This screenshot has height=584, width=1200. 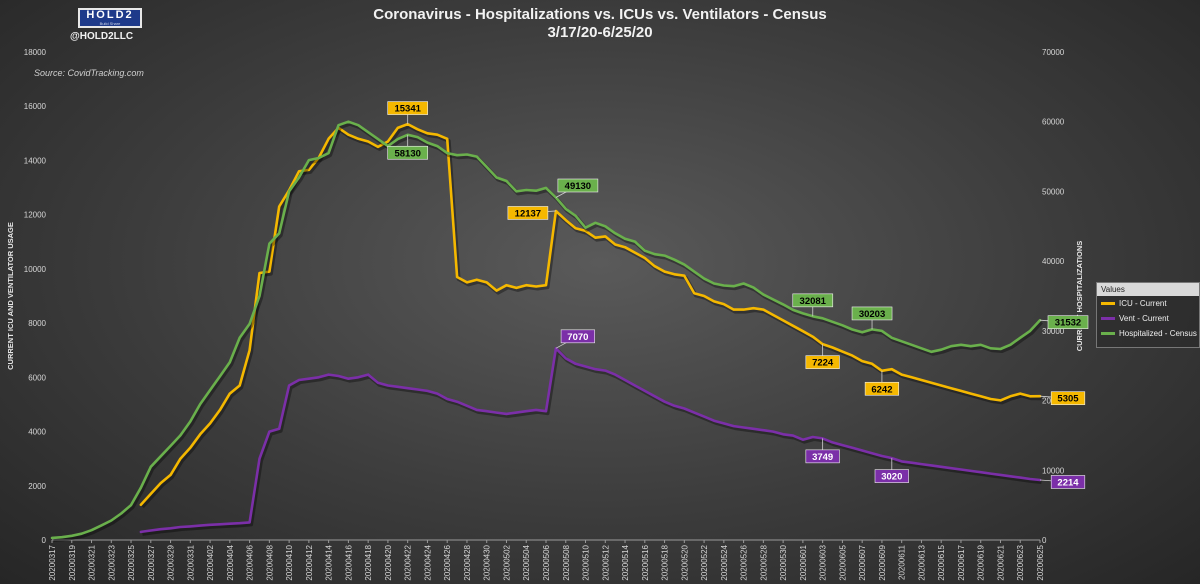 I want to click on x-tick-label: 20200502, so click(x=506, y=562).